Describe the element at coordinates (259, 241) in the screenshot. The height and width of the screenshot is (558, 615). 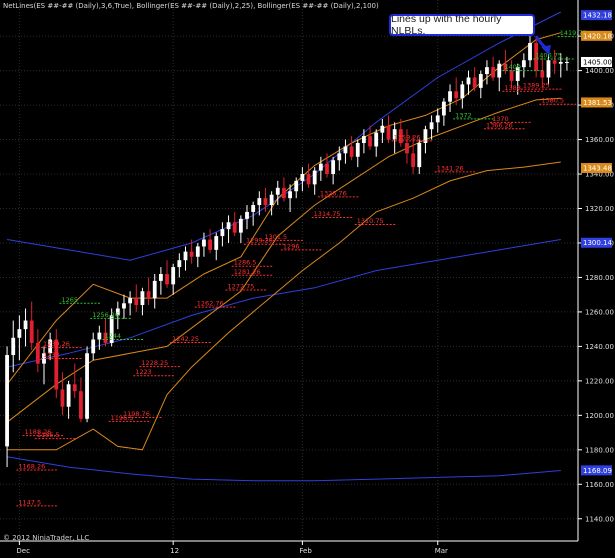
I see `net-line-label: 1299.26` at that location.